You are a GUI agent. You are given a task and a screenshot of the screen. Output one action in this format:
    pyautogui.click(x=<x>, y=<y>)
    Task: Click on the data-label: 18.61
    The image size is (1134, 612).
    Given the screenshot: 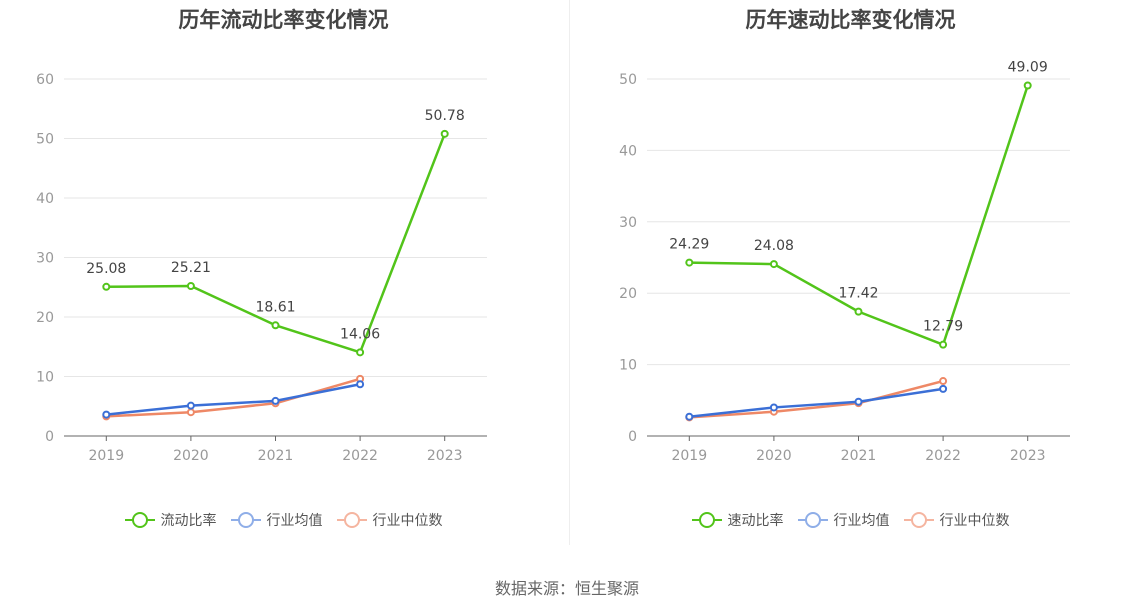 What is the action you would take?
    pyautogui.click(x=275, y=307)
    